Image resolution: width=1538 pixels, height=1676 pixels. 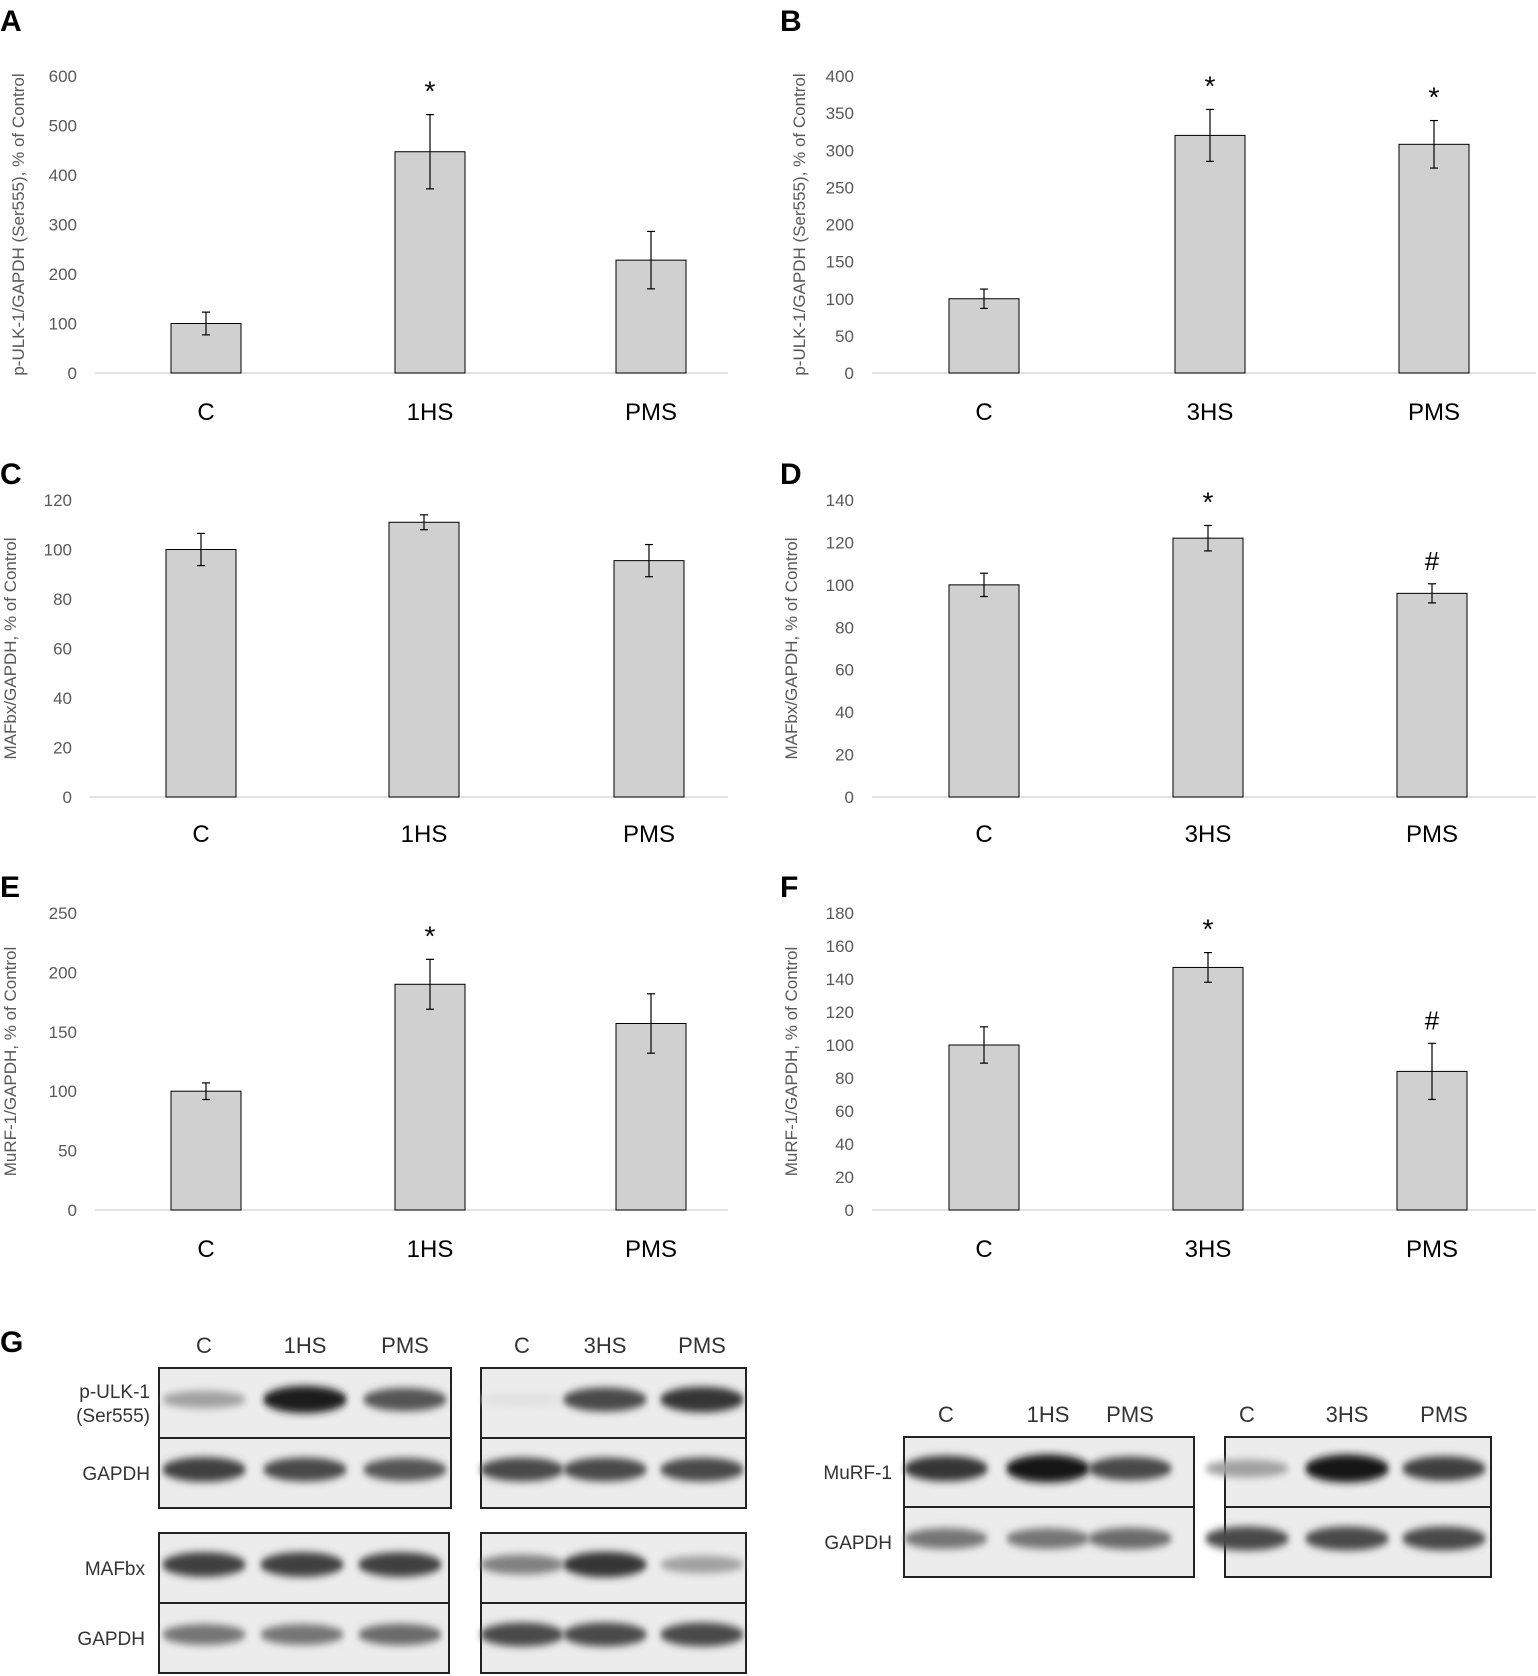 What do you see at coordinates (63, 1032) in the screenshot?
I see `y-tick-label: 150` at bounding box center [63, 1032].